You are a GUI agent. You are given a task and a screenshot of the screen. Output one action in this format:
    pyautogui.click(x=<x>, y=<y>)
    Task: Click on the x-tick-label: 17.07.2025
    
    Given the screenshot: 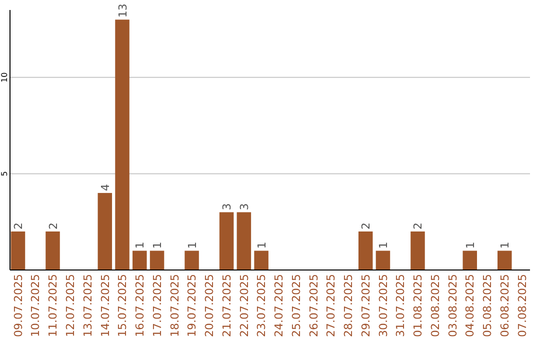 What is the action you would take?
    pyautogui.click(x=157, y=305)
    